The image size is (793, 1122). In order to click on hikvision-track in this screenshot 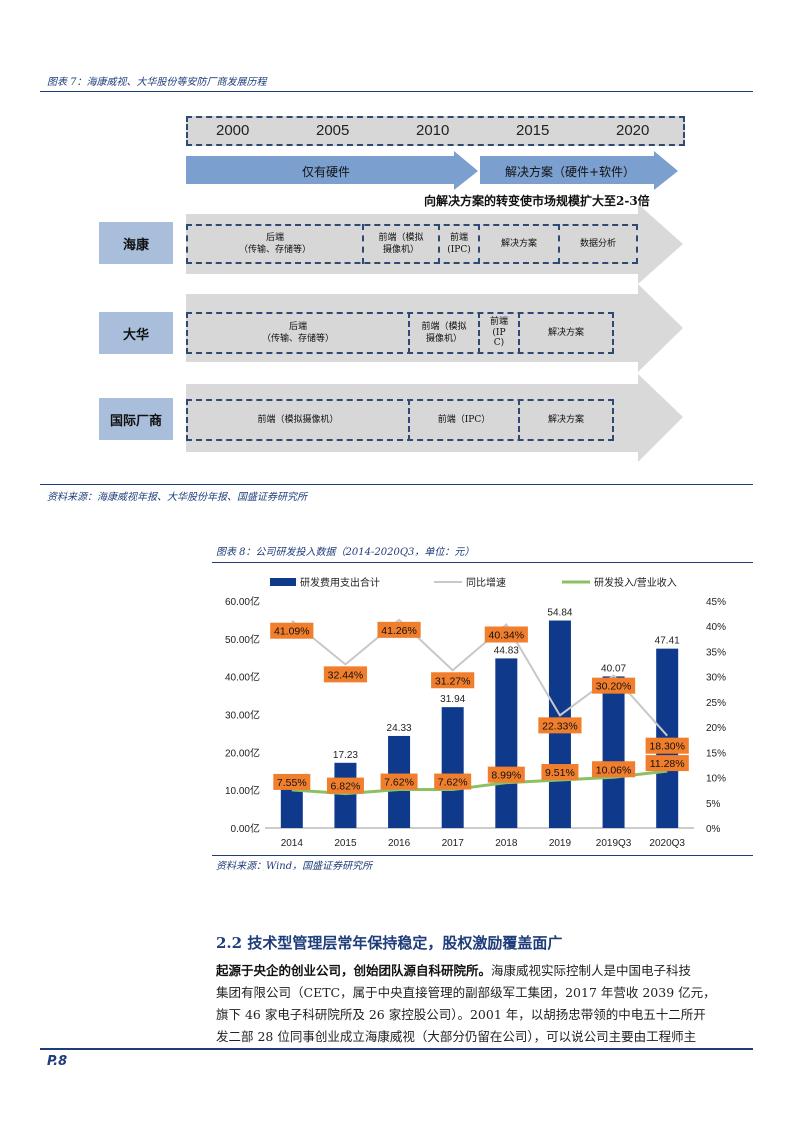, I will do `click(412, 244)`.